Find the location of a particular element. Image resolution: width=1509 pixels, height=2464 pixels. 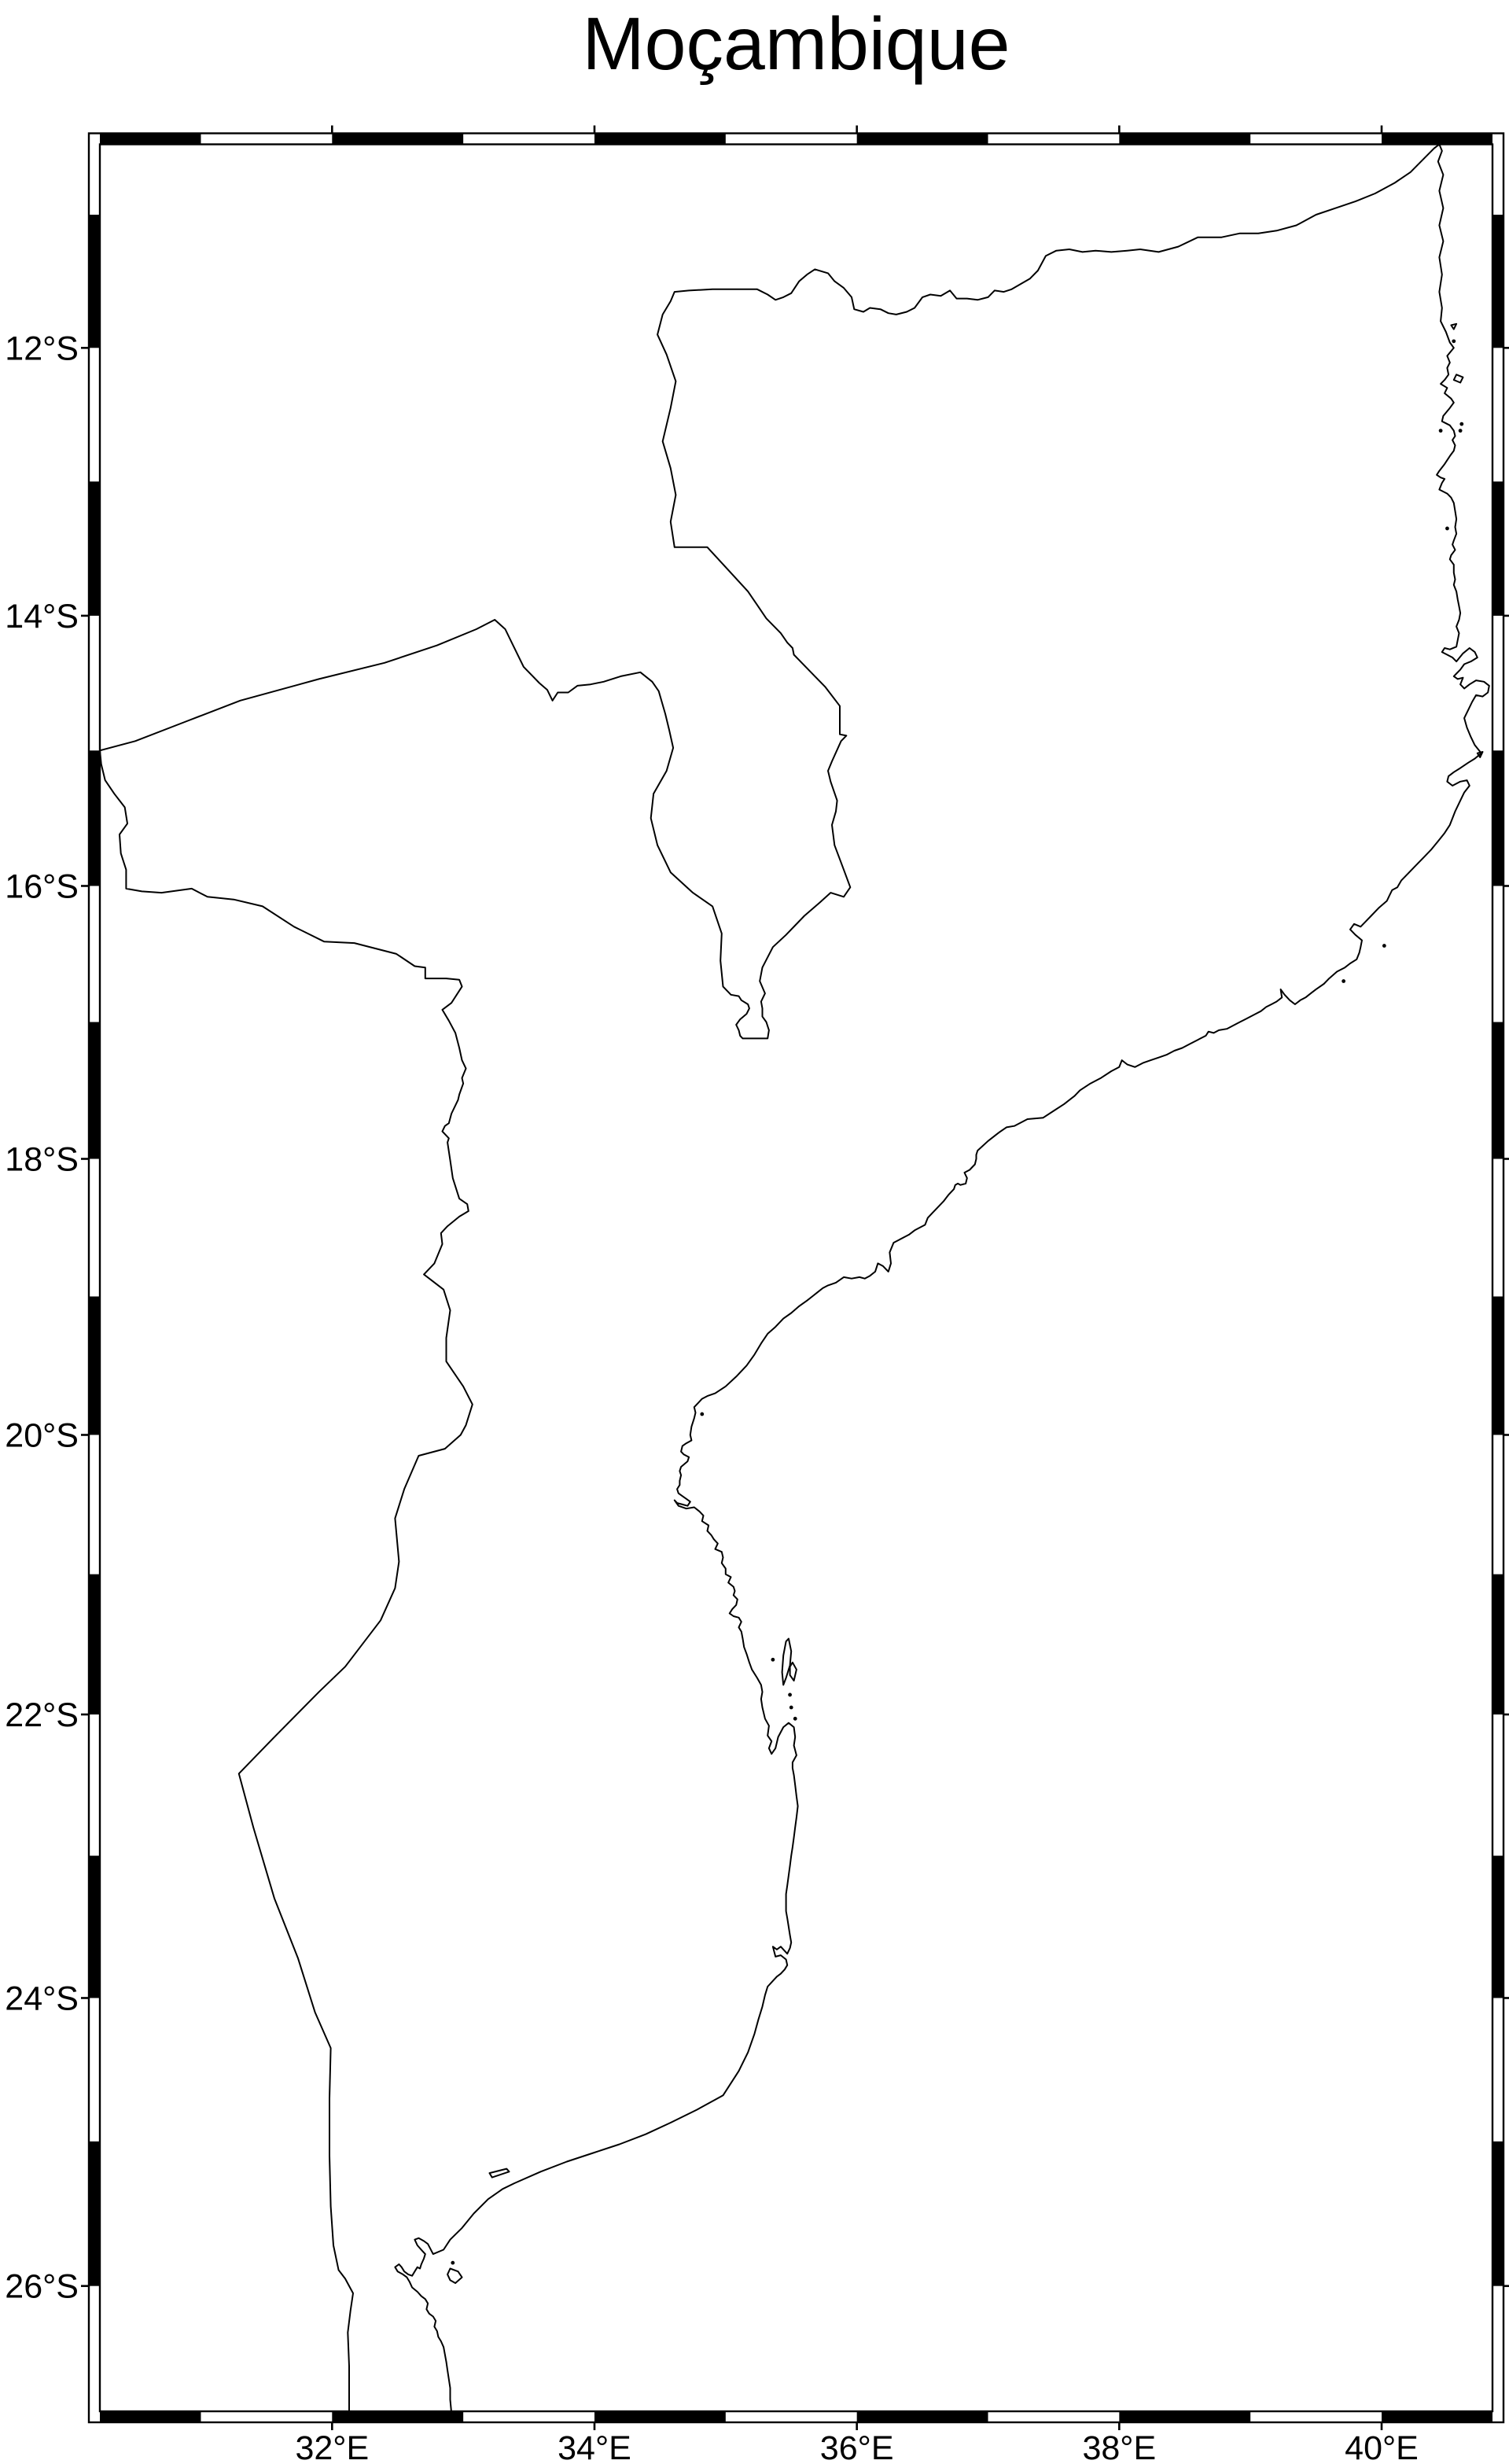

lon-tick-label: 36°E is located at coordinates (857, 2446).